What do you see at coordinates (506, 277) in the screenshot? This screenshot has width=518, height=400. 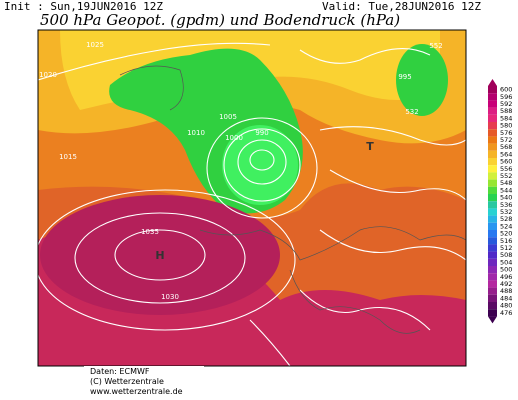 I see `scale-label: 496` at bounding box center [506, 277].